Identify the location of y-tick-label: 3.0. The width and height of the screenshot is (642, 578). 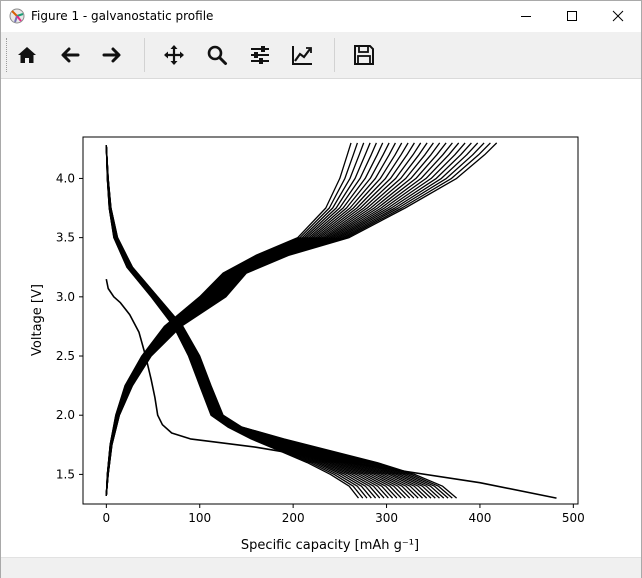
(65, 297).